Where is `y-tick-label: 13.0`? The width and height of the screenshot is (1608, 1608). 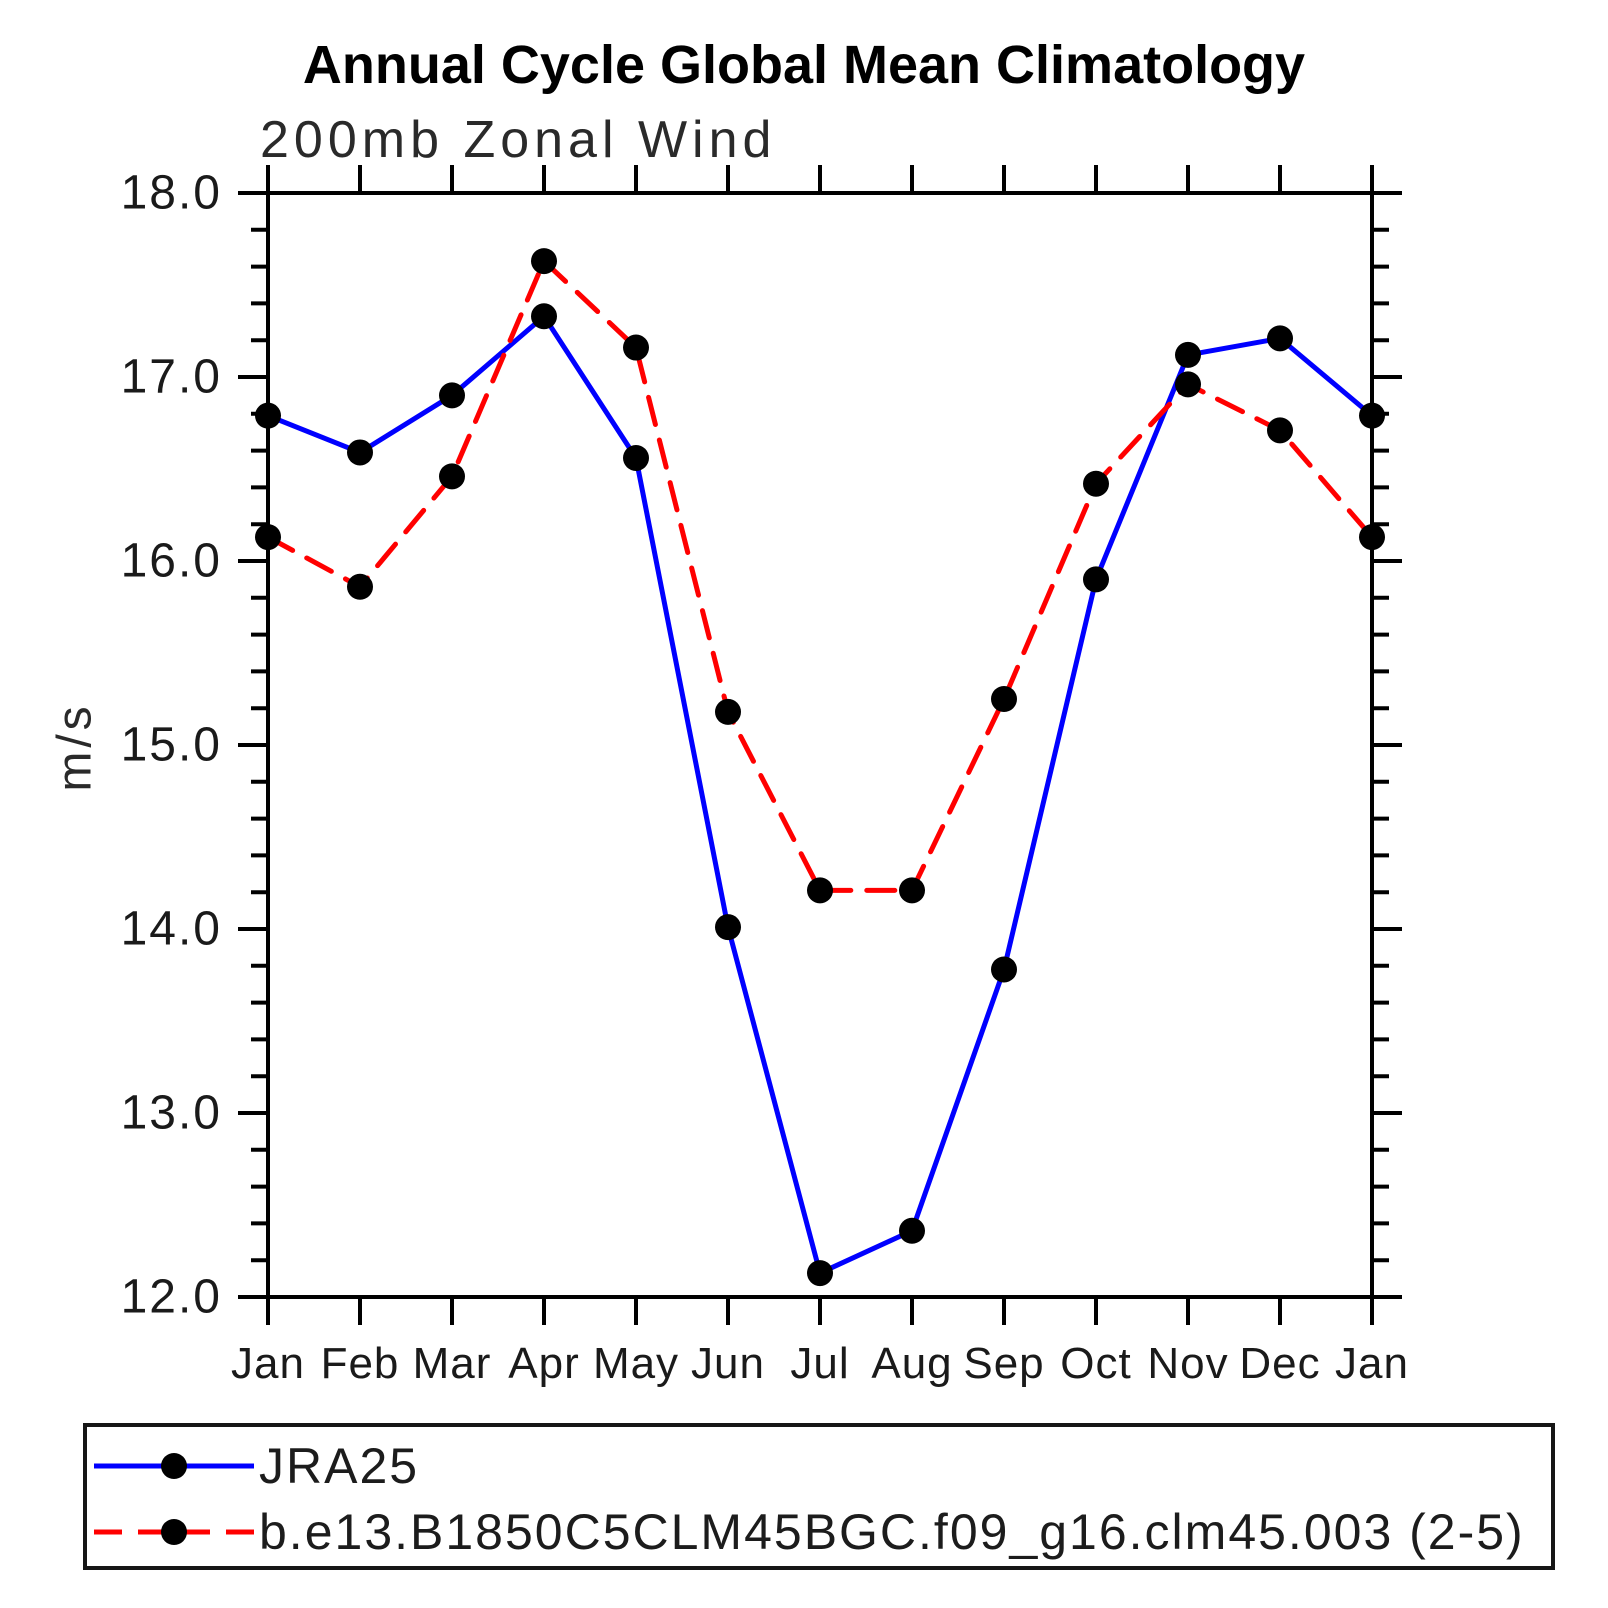 y-tick-label: 13.0 is located at coordinates (171, 1113).